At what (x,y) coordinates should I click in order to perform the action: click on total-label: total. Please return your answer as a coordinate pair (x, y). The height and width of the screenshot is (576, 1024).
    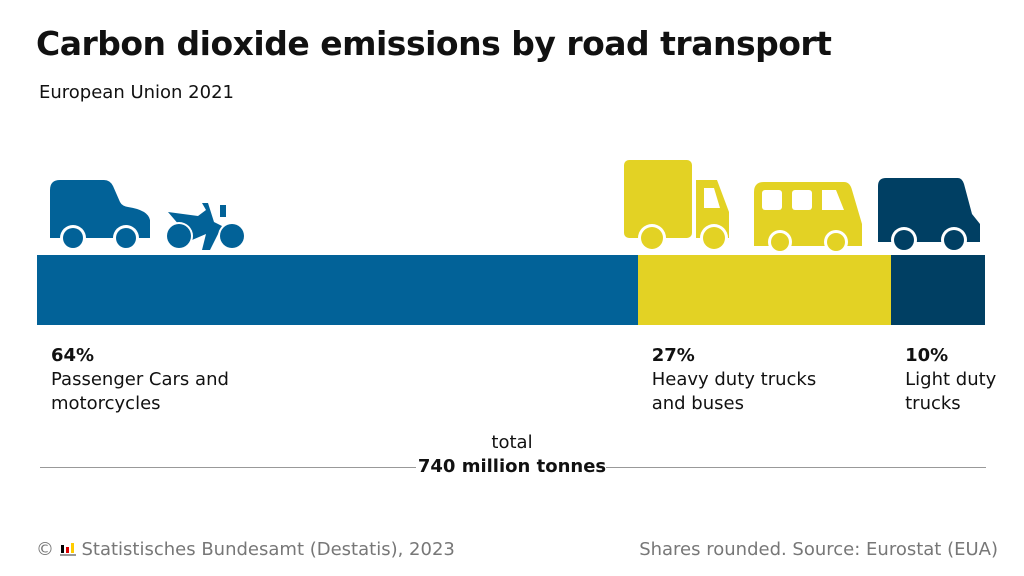
    Looking at the image, I should click on (512, 442).